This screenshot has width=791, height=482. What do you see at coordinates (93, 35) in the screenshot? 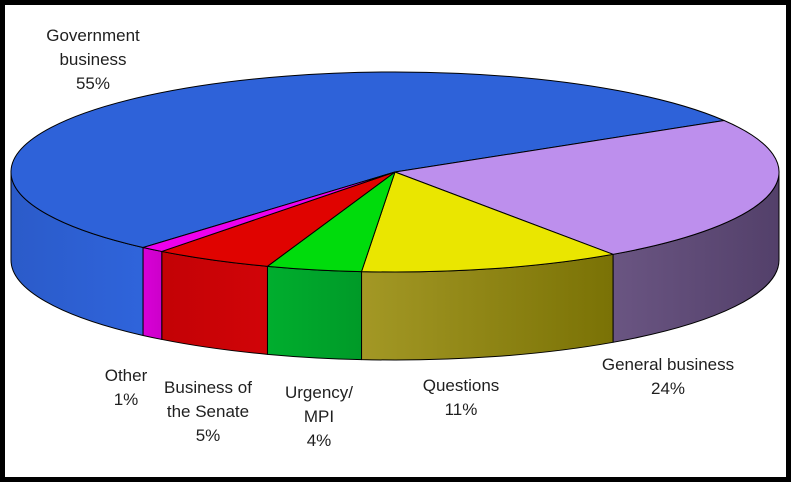
I see `label-line: Government` at bounding box center [93, 35].